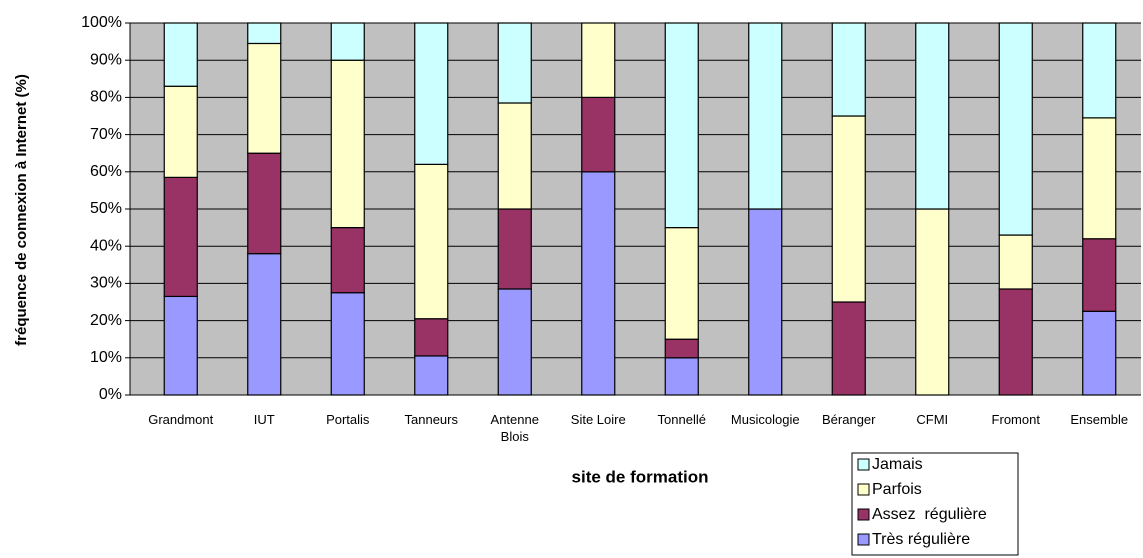  Describe the element at coordinates (106, 97) in the screenshot. I see `y-tick-label: 80%` at that location.